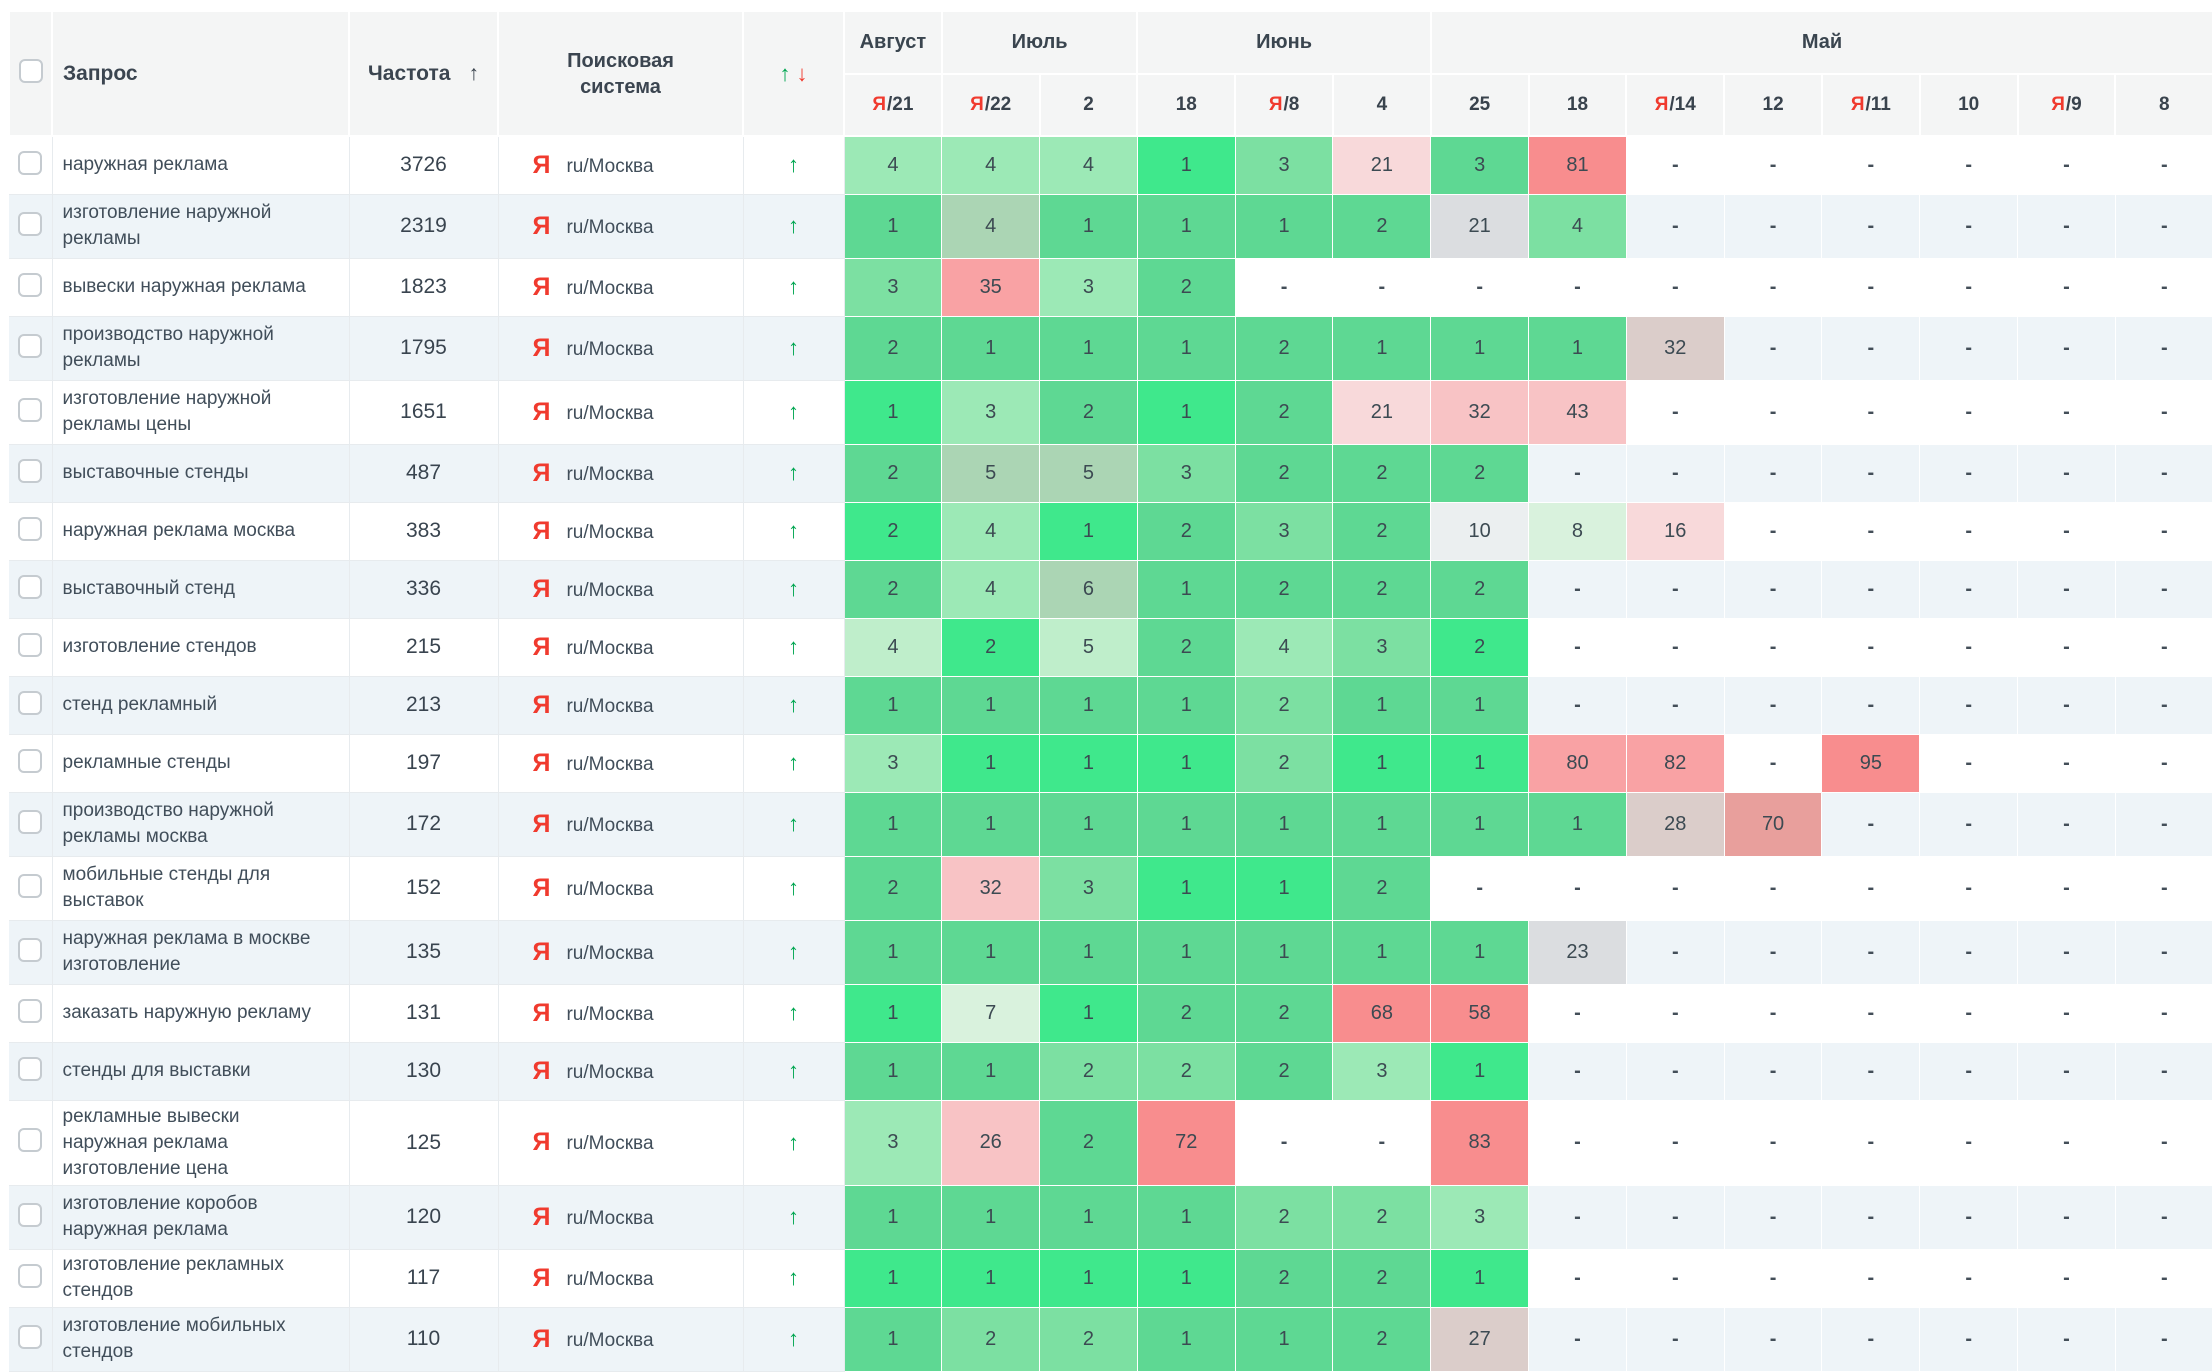 The height and width of the screenshot is (1372, 2212). What do you see at coordinates (100, 73) in the screenshot?
I see `query-column-label: Запрос` at bounding box center [100, 73].